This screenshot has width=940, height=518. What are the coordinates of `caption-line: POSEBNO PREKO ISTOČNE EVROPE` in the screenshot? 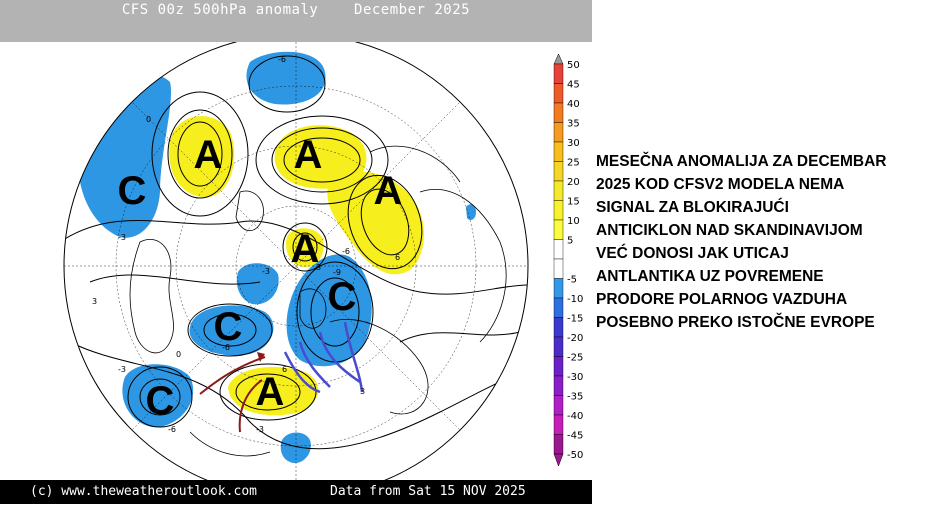 It's located at (735, 322).